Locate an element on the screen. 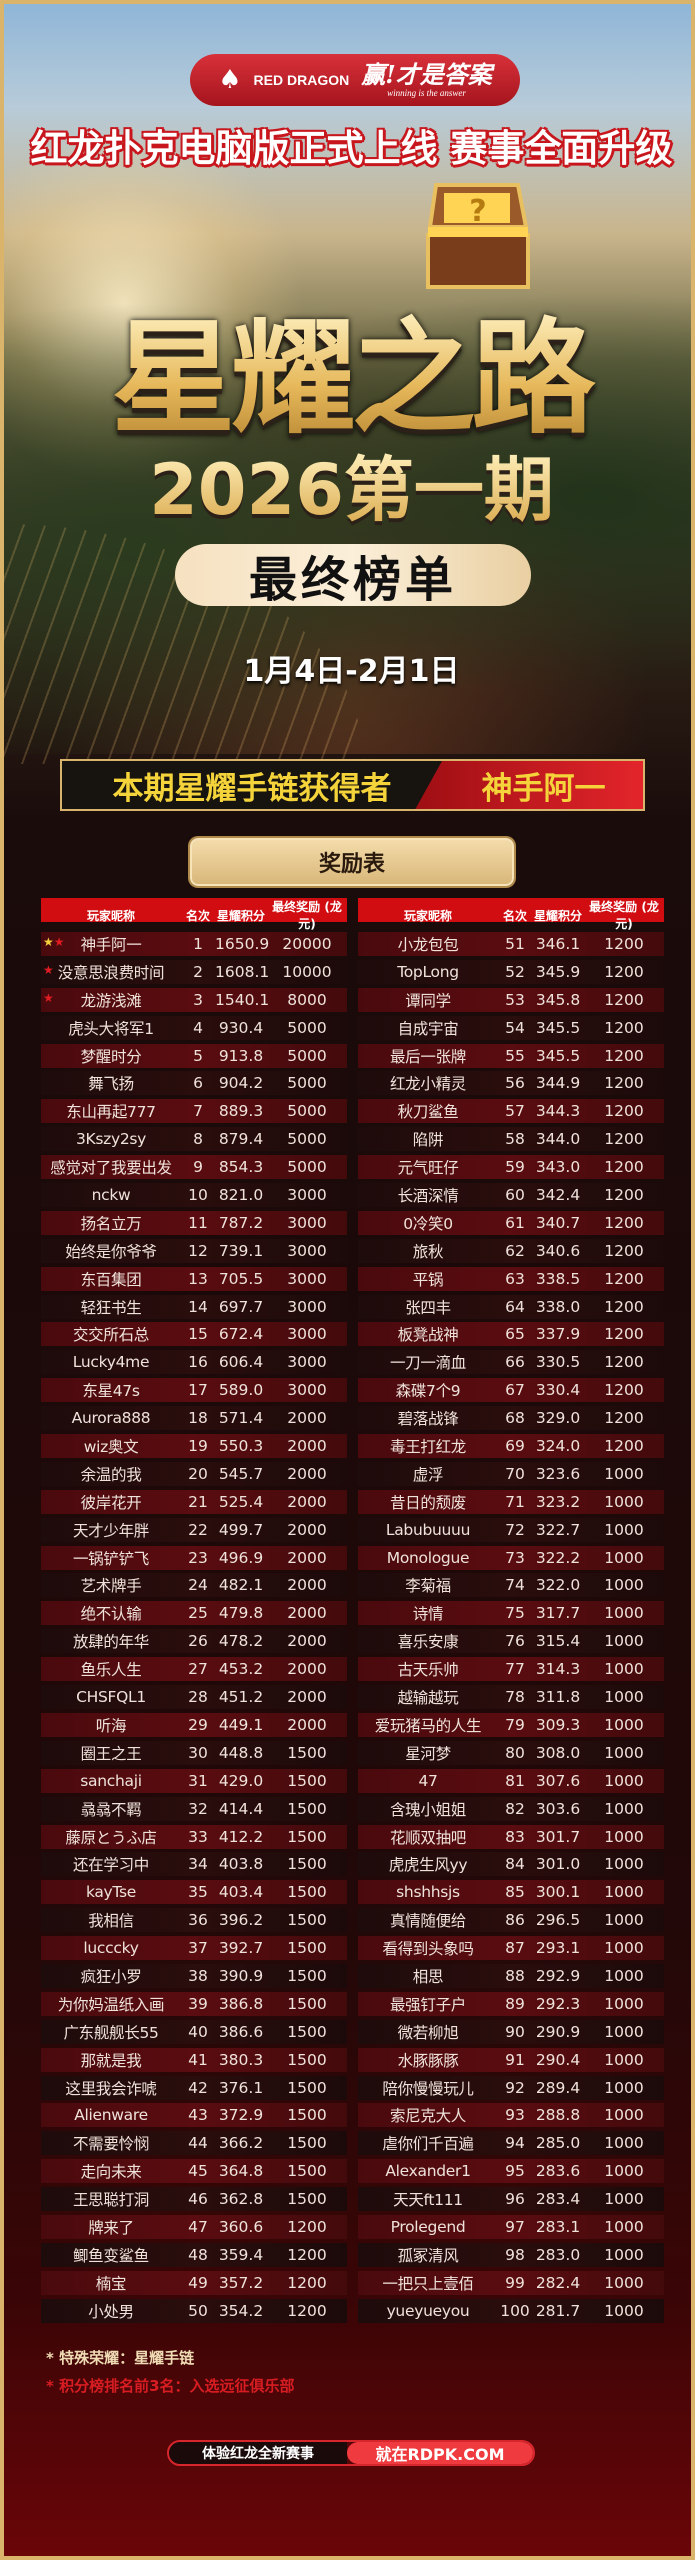 The image size is (695, 2560). cell-score: 345.5 is located at coordinates (558, 1027).